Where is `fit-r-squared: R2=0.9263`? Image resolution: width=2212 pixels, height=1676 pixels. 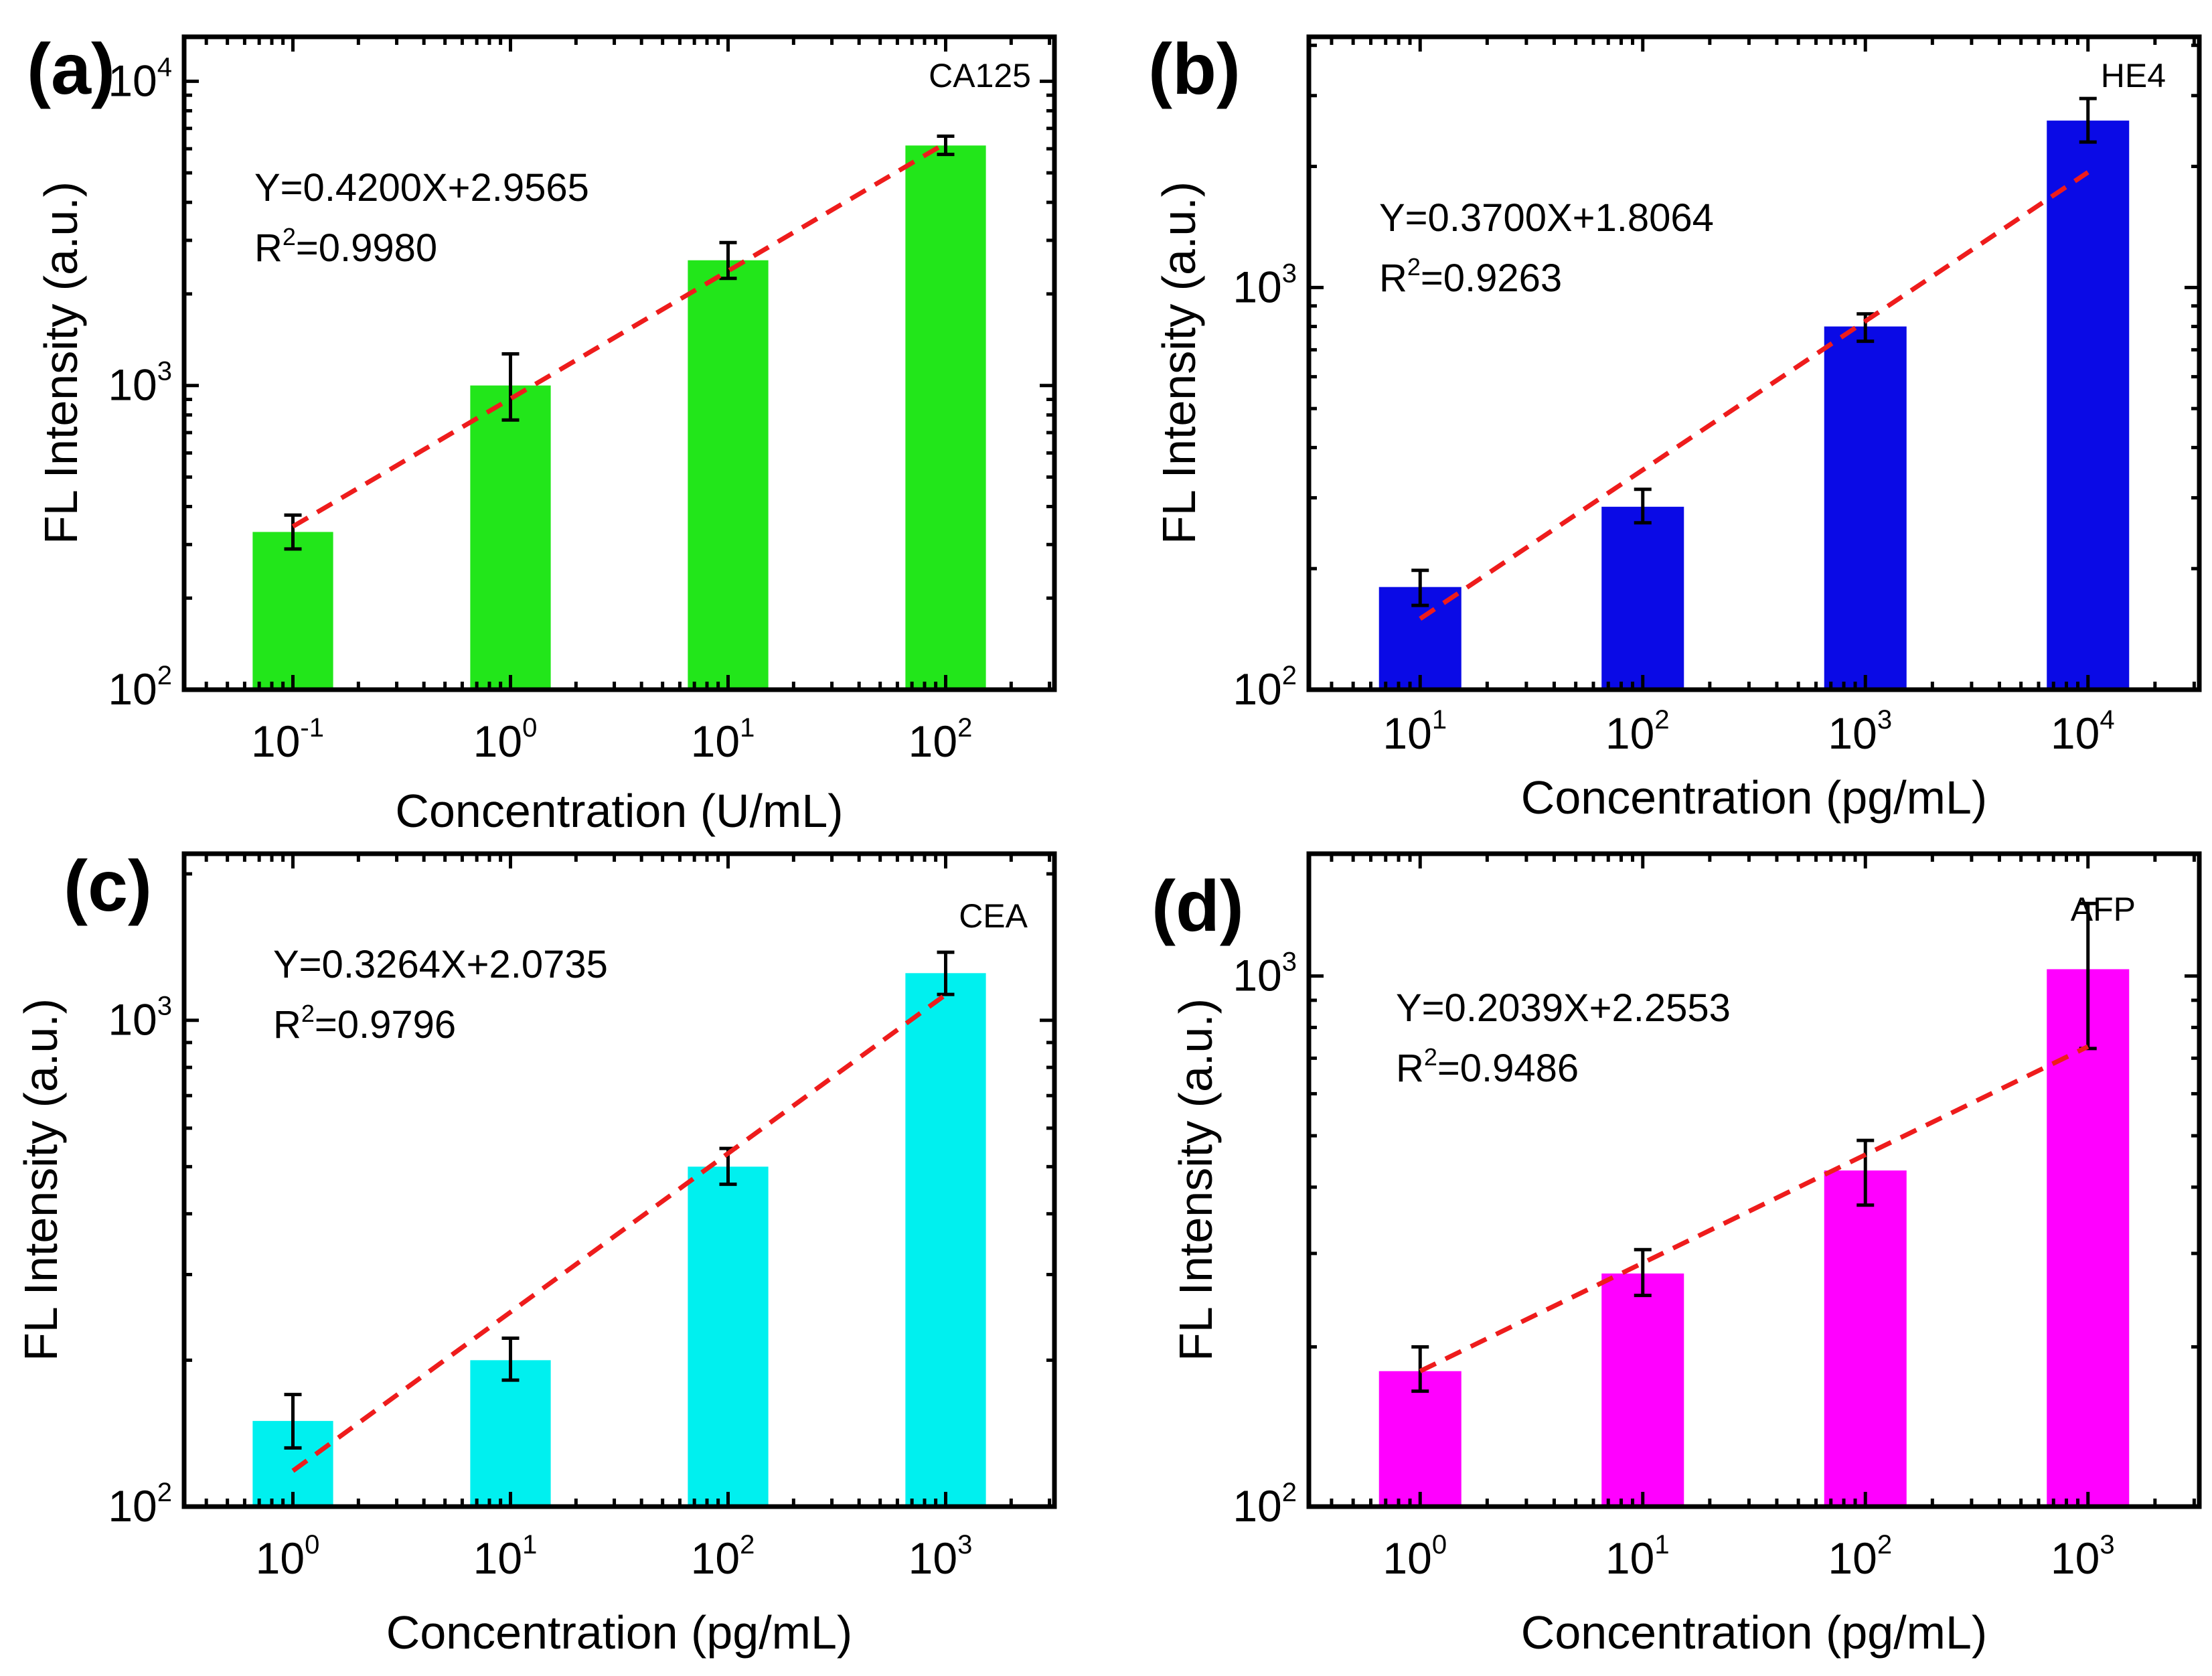
fit-r-squared: R2=0.9263 is located at coordinates (1470, 276).